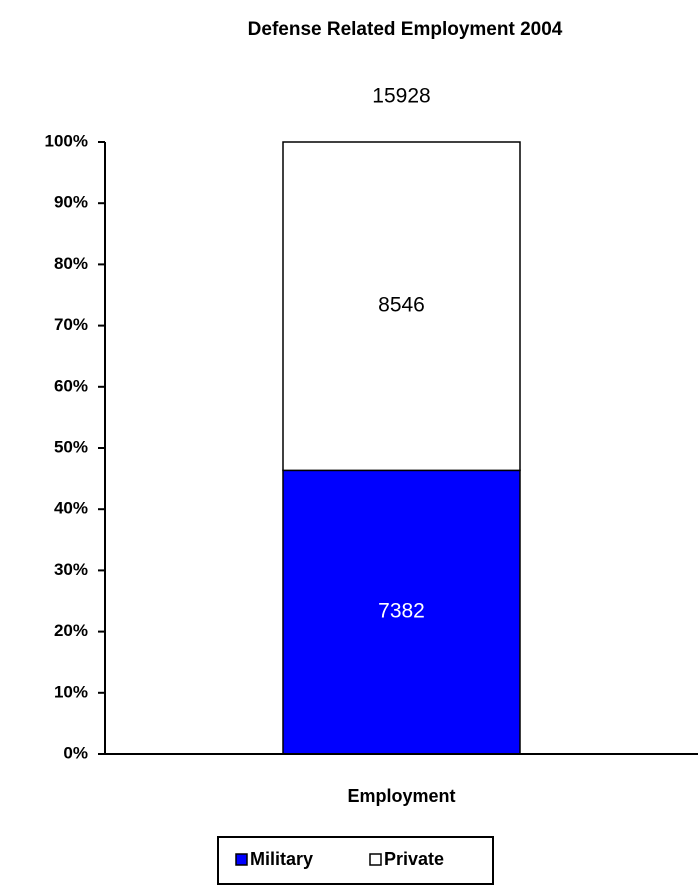  I want to click on data-label: 7382, so click(401, 611).